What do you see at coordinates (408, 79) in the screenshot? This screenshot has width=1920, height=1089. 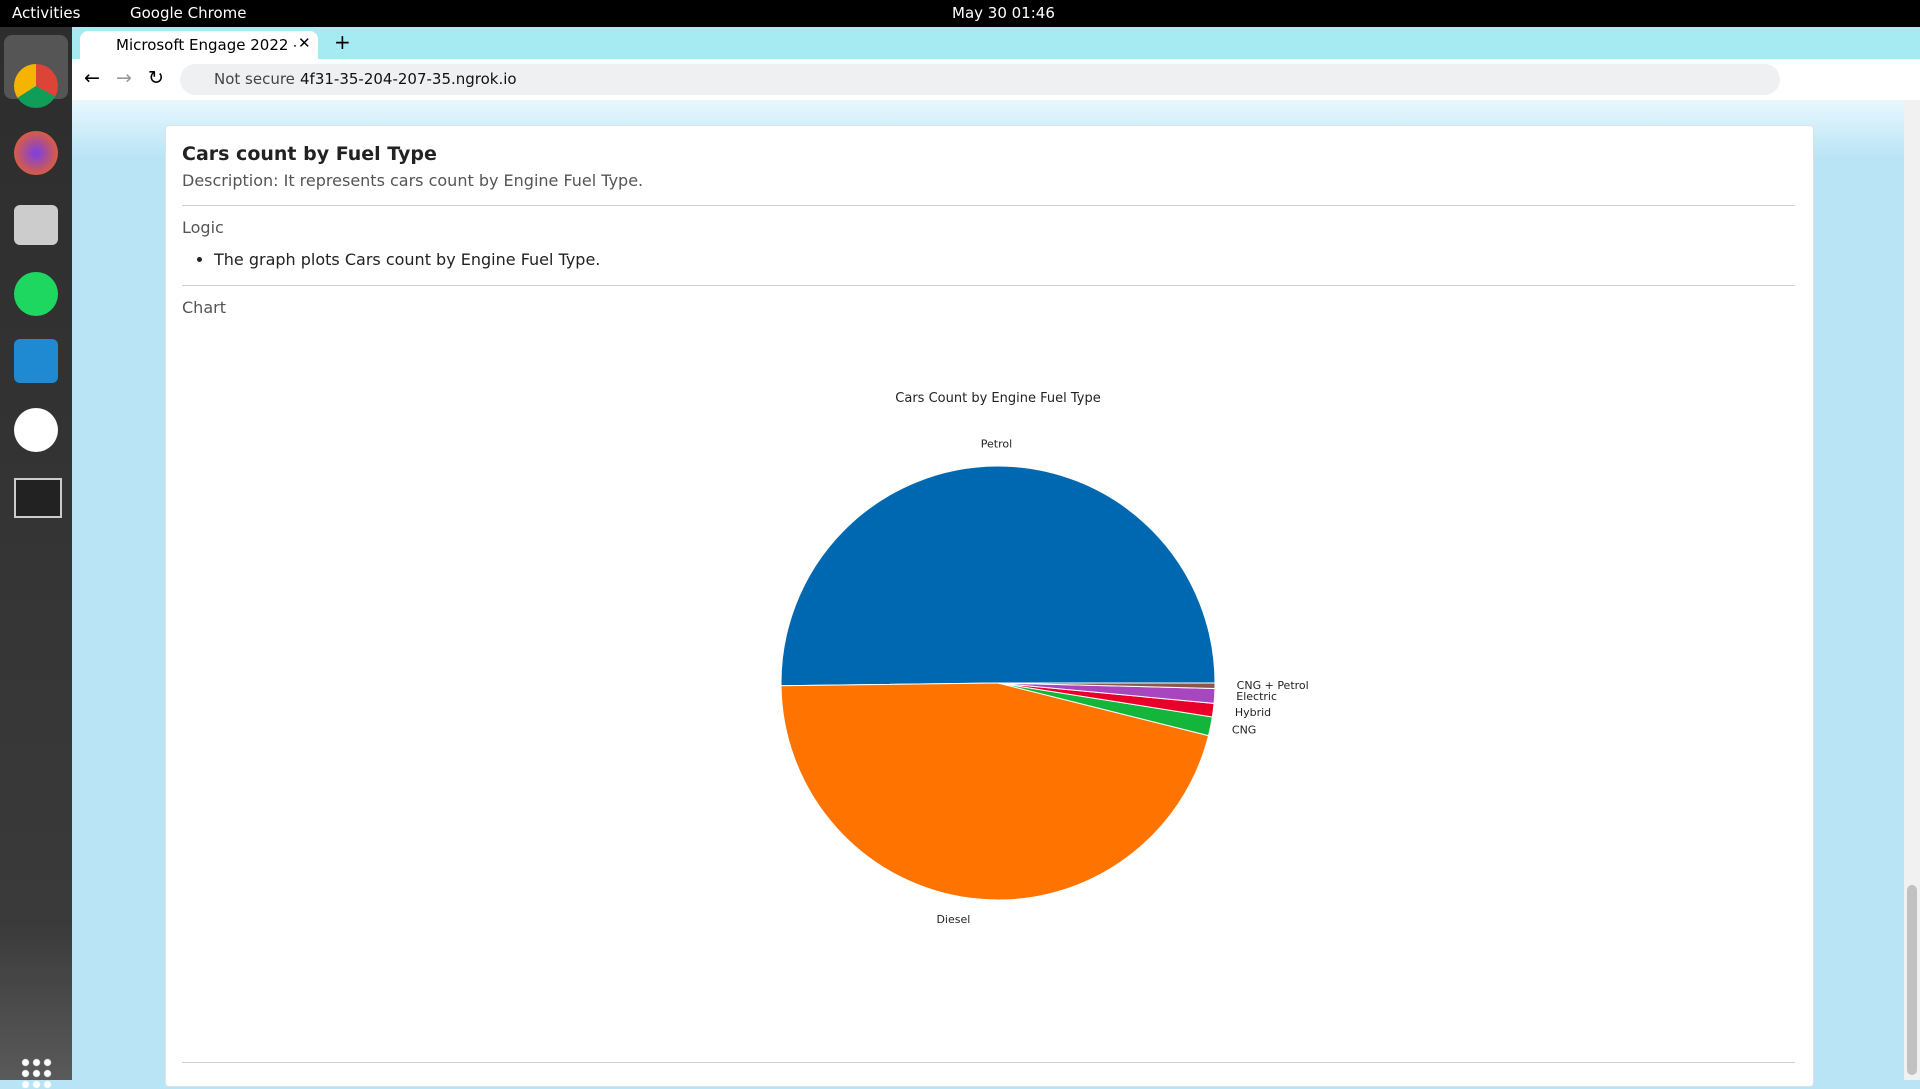 I see `url: 4f31-35-204-207-35.ngrok.io` at bounding box center [408, 79].